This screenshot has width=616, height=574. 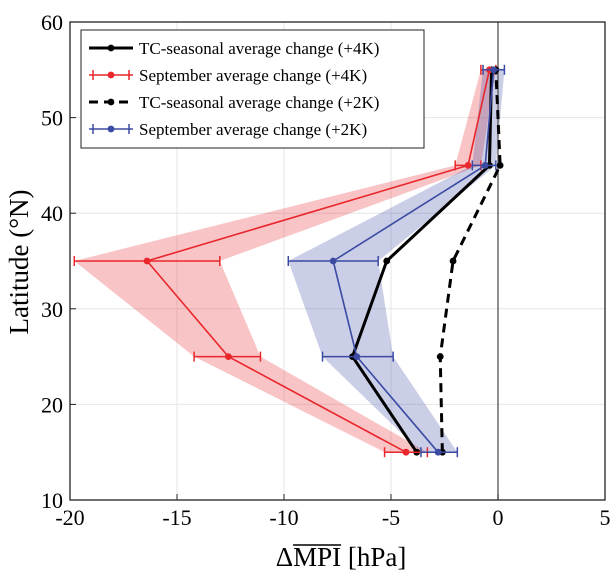 I want to click on legend-label: September average change (+4K), so click(x=253, y=75).